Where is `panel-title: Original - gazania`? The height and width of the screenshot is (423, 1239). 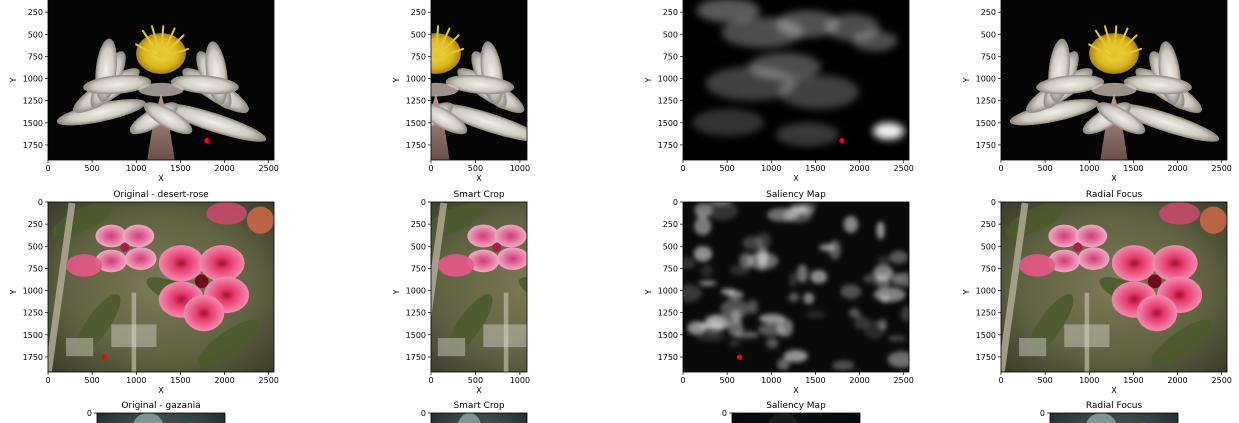
panel-title: Original - gazania is located at coordinates (160, 406).